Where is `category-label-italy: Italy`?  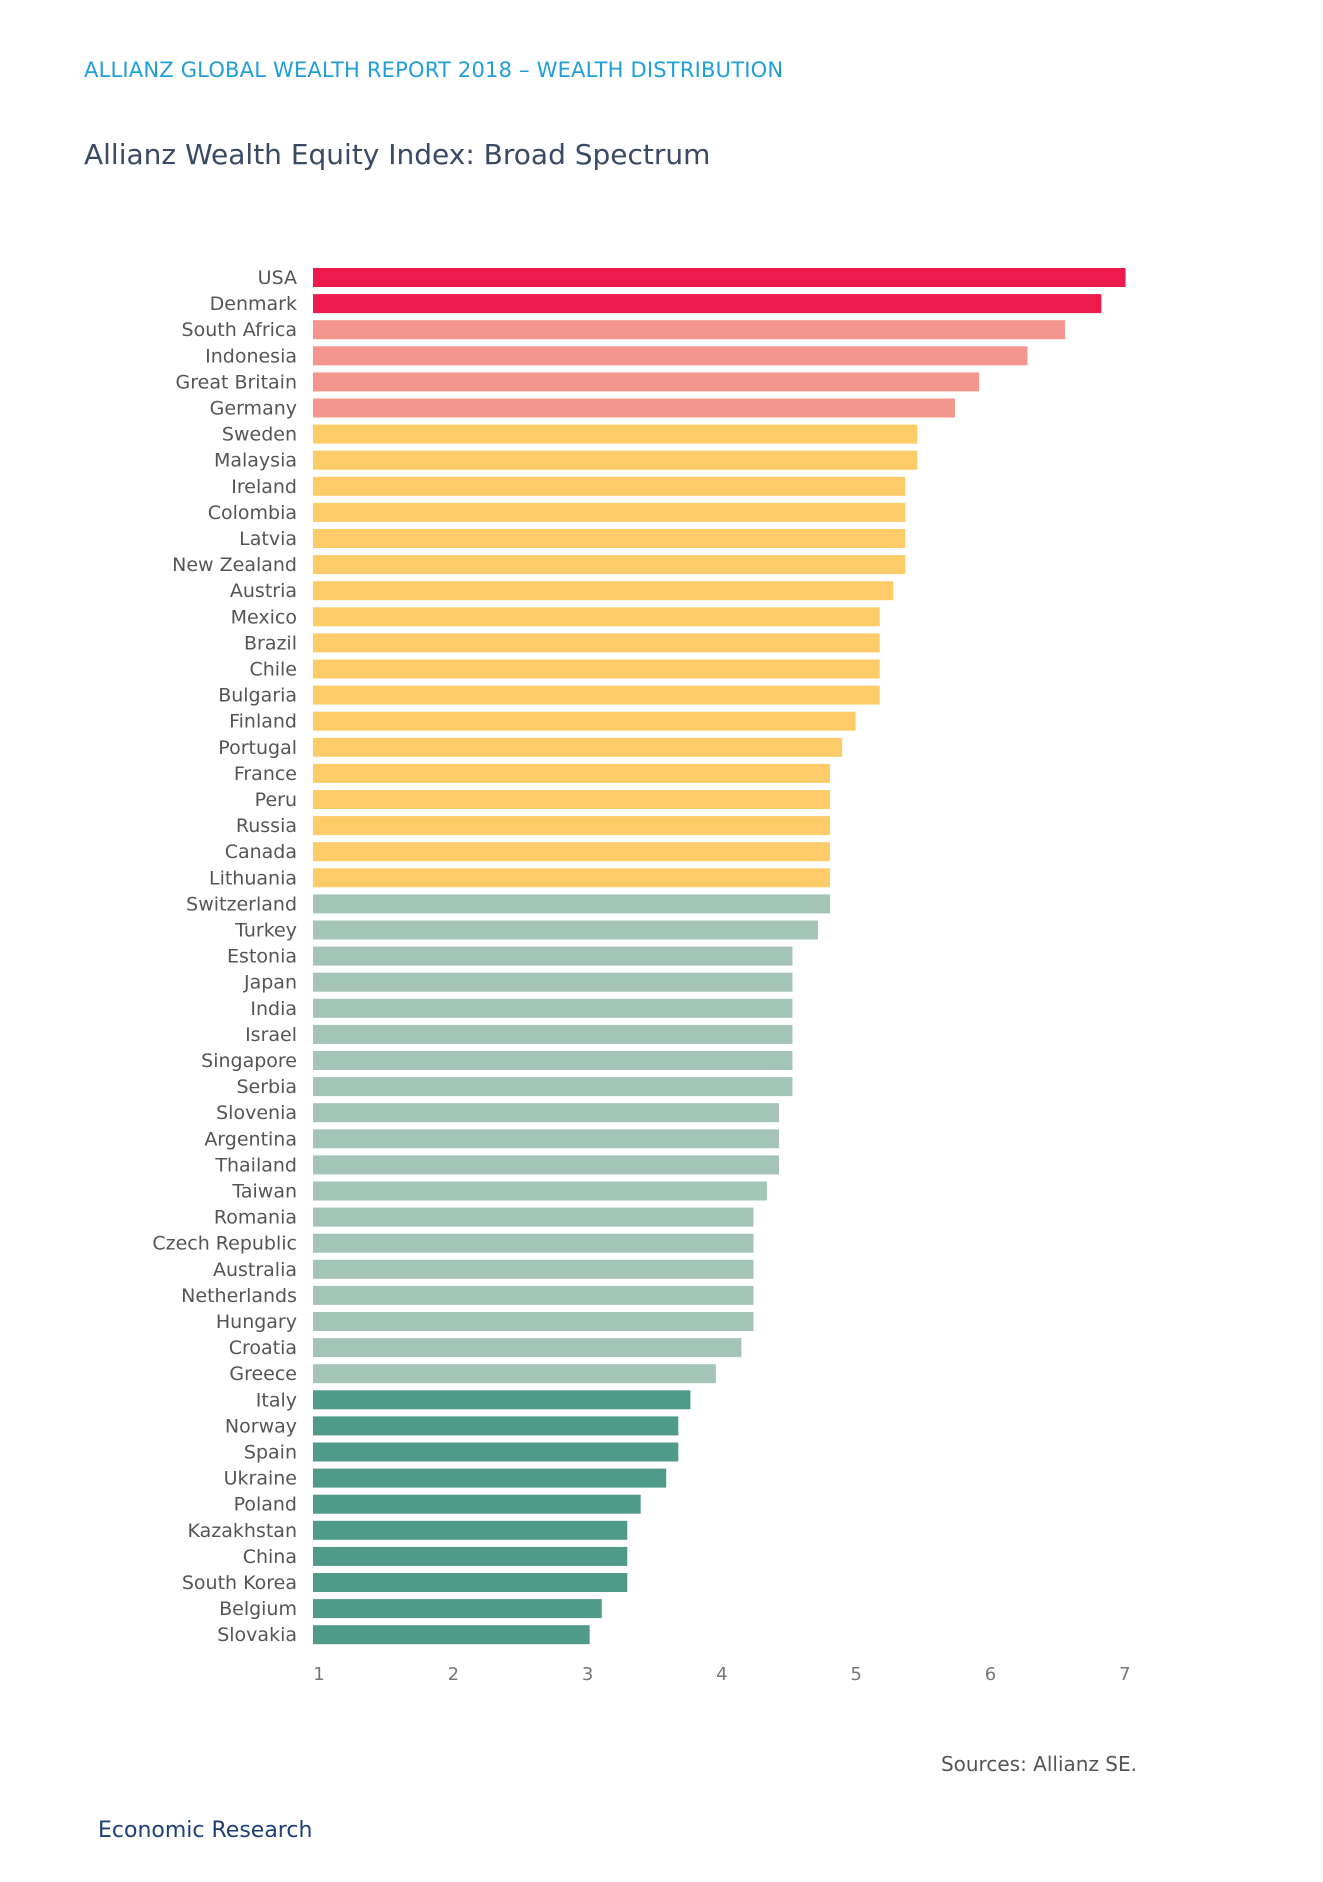 category-label-italy: Italy is located at coordinates (276, 1400).